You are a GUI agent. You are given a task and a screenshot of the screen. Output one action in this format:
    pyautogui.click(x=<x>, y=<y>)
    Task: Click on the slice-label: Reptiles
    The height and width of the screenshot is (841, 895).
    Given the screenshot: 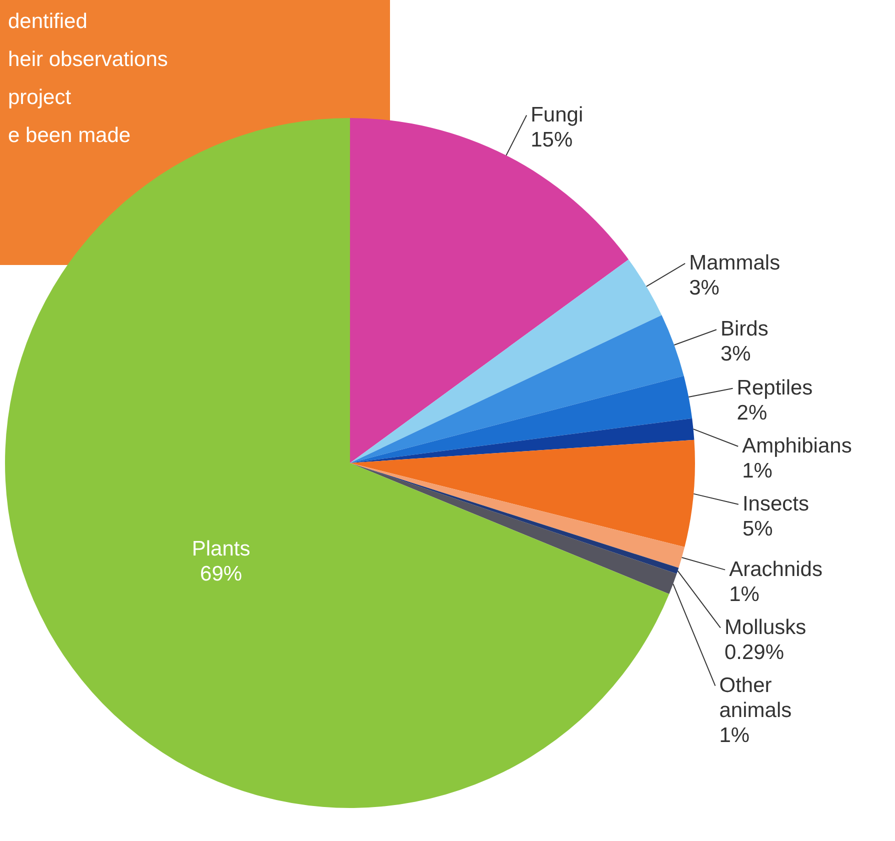 What is the action you would take?
    pyautogui.click(x=774, y=388)
    